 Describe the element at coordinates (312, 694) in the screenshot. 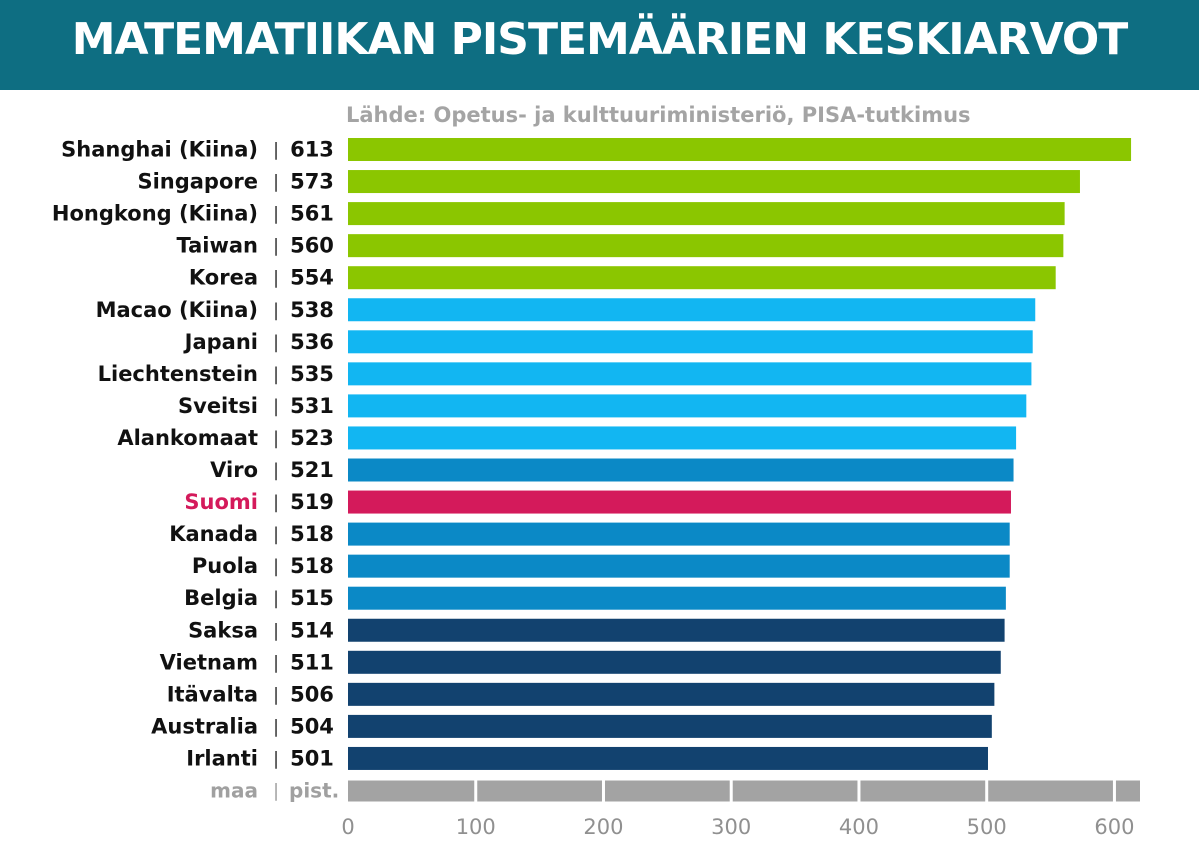

I see `value-label: 506` at that location.